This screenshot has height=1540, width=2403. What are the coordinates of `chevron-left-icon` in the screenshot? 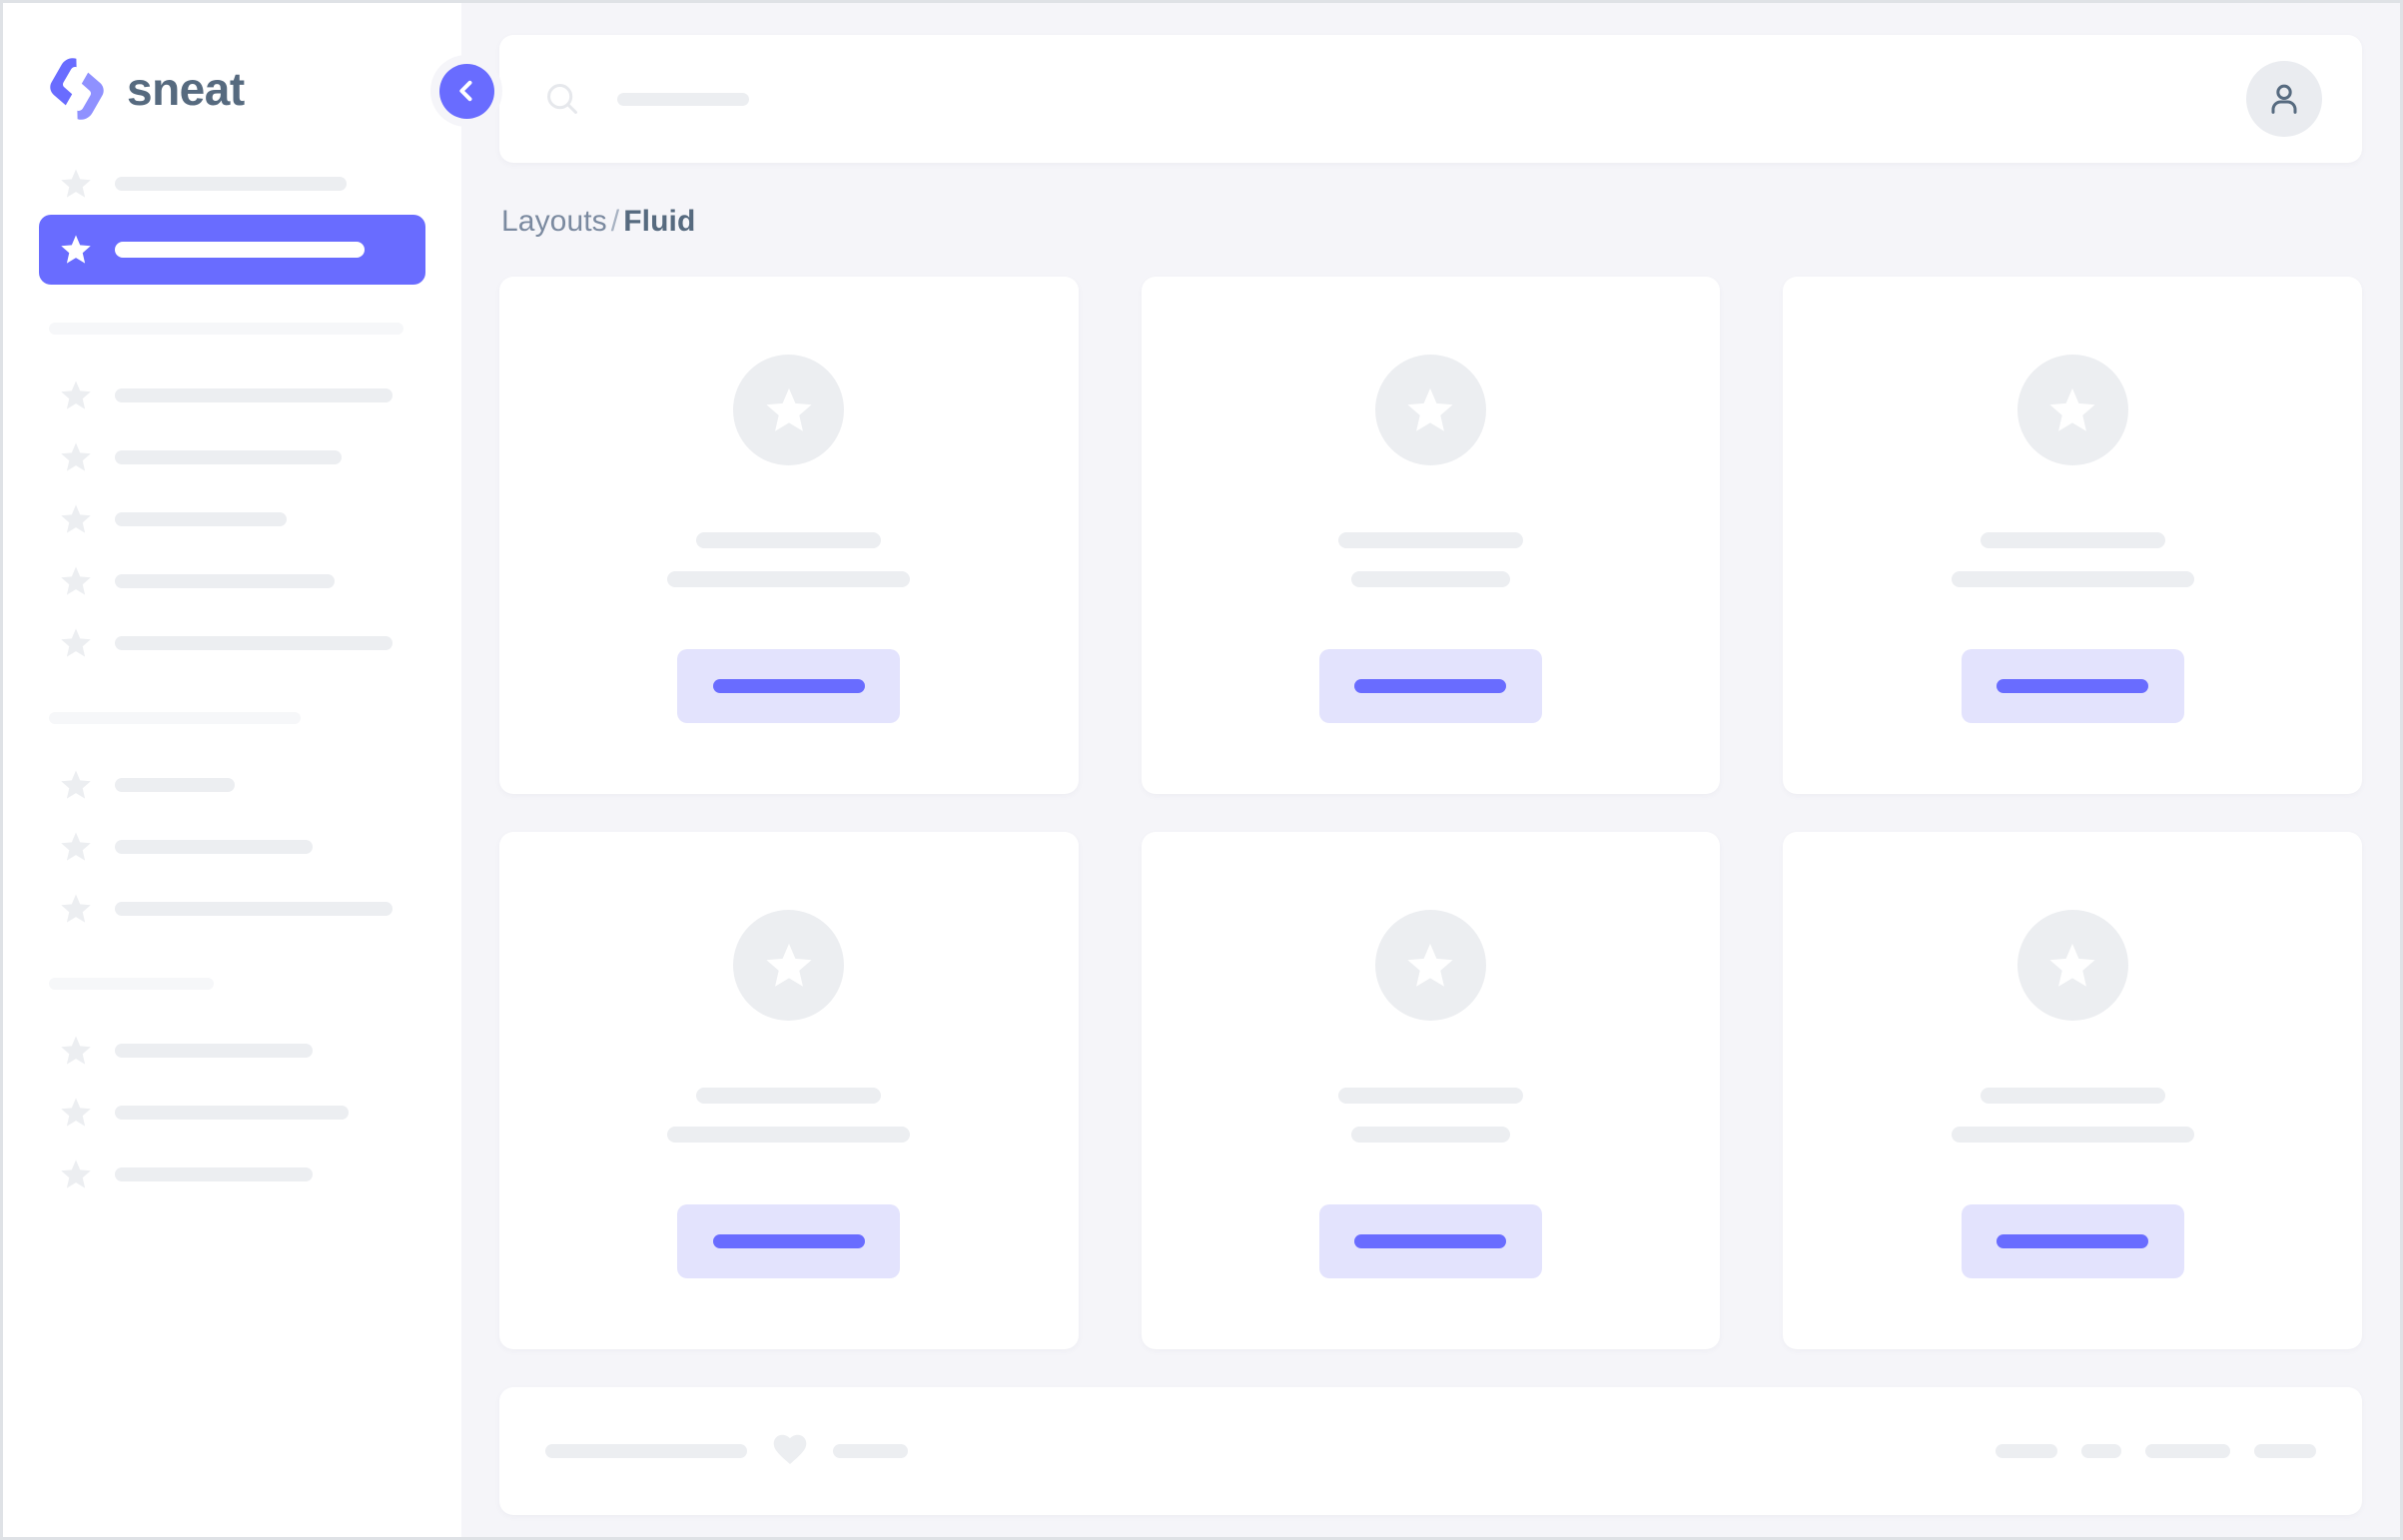 It's located at (466, 91).